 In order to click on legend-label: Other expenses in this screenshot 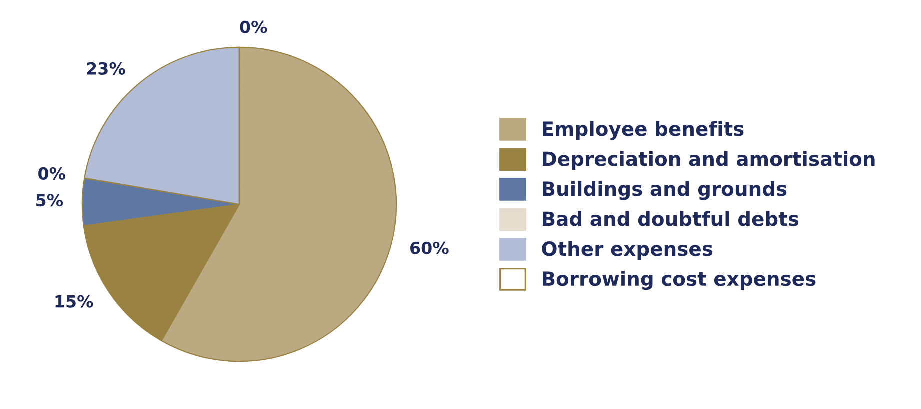, I will do `click(627, 250)`.